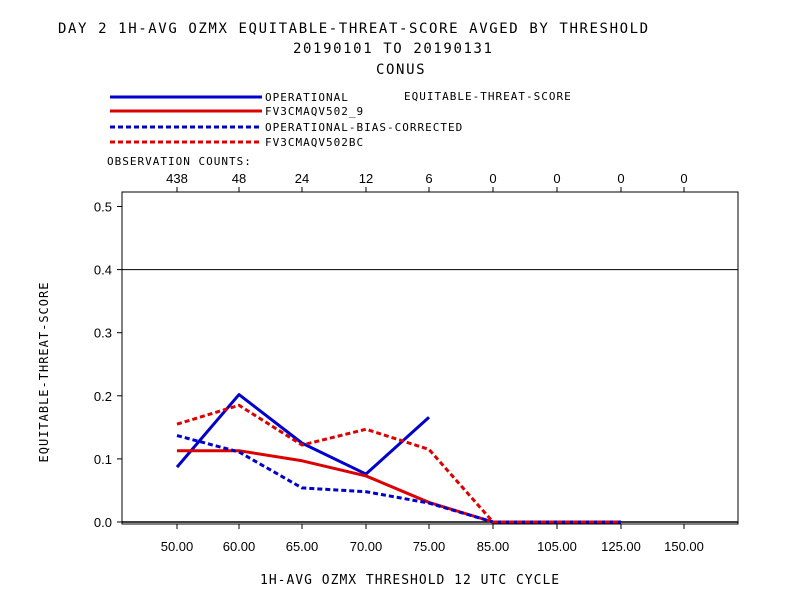 The height and width of the screenshot is (612, 792). What do you see at coordinates (103, 333) in the screenshot?
I see `y-tick-label: 0.3` at bounding box center [103, 333].